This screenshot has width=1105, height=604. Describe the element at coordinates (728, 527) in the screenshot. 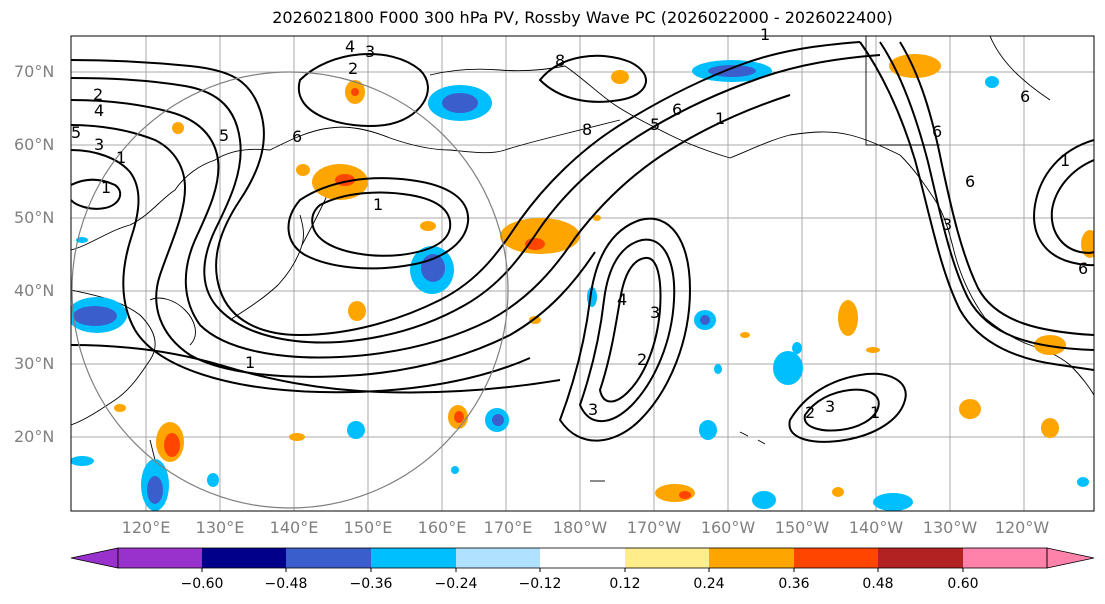

I see `lon-label: 160°W` at that location.